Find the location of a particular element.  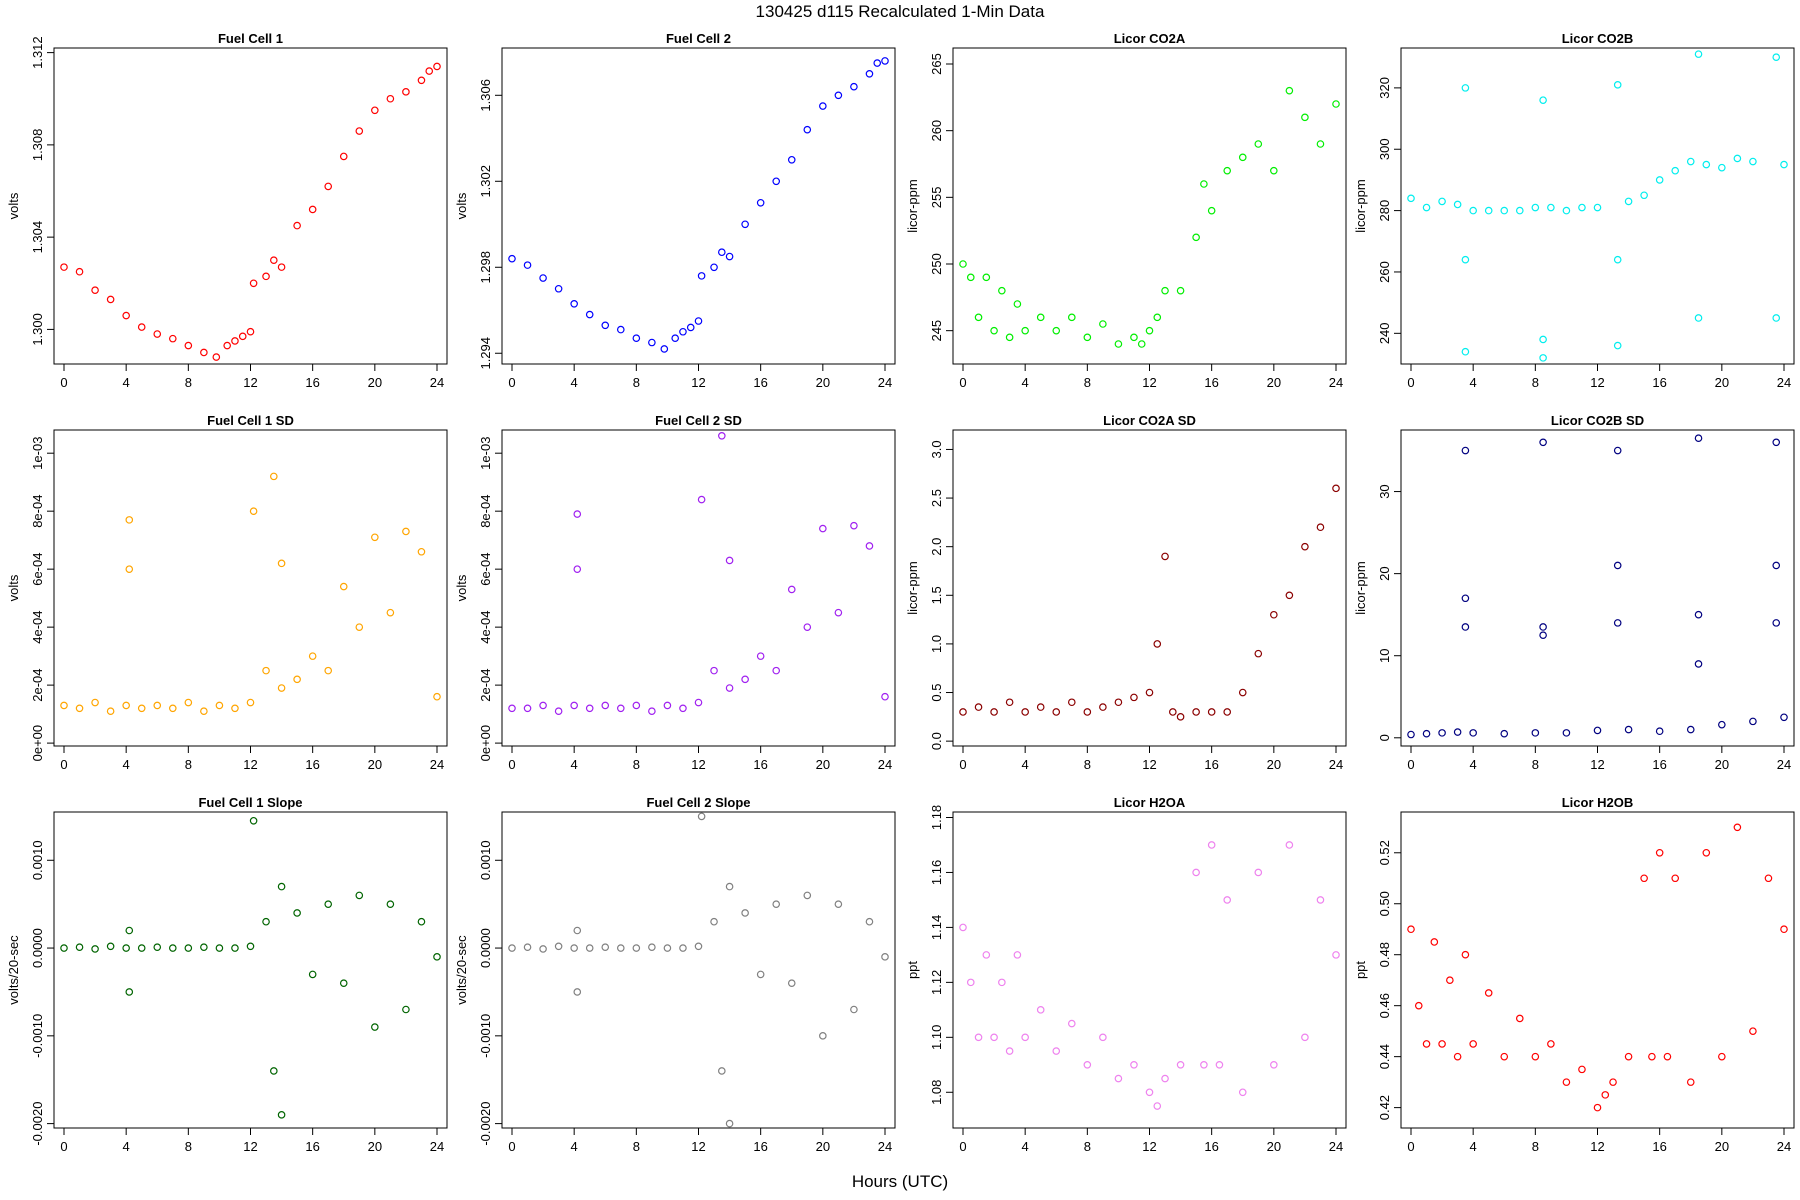

x-tick-label: 4 is located at coordinates (1473, 1146).